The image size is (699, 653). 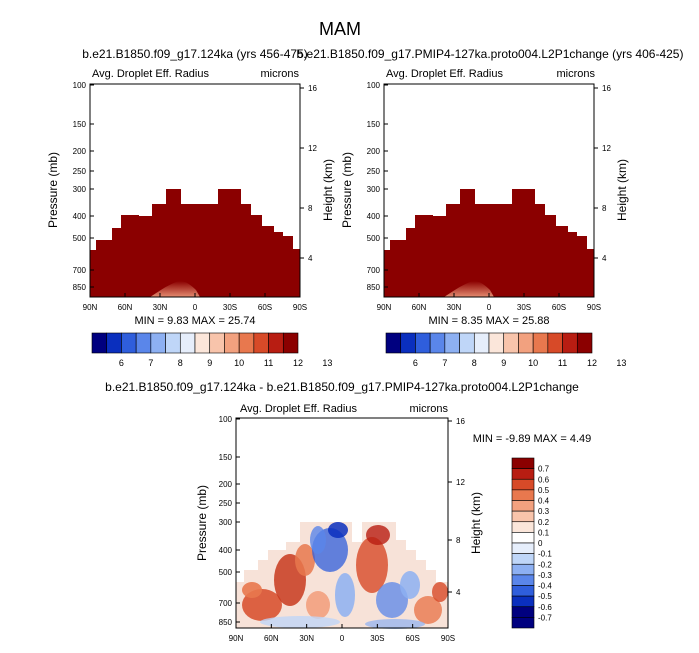 What do you see at coordinates (413, 638) in the screenshot?
I see `x-tick-label: 60S` at bounding box center [413, 638].